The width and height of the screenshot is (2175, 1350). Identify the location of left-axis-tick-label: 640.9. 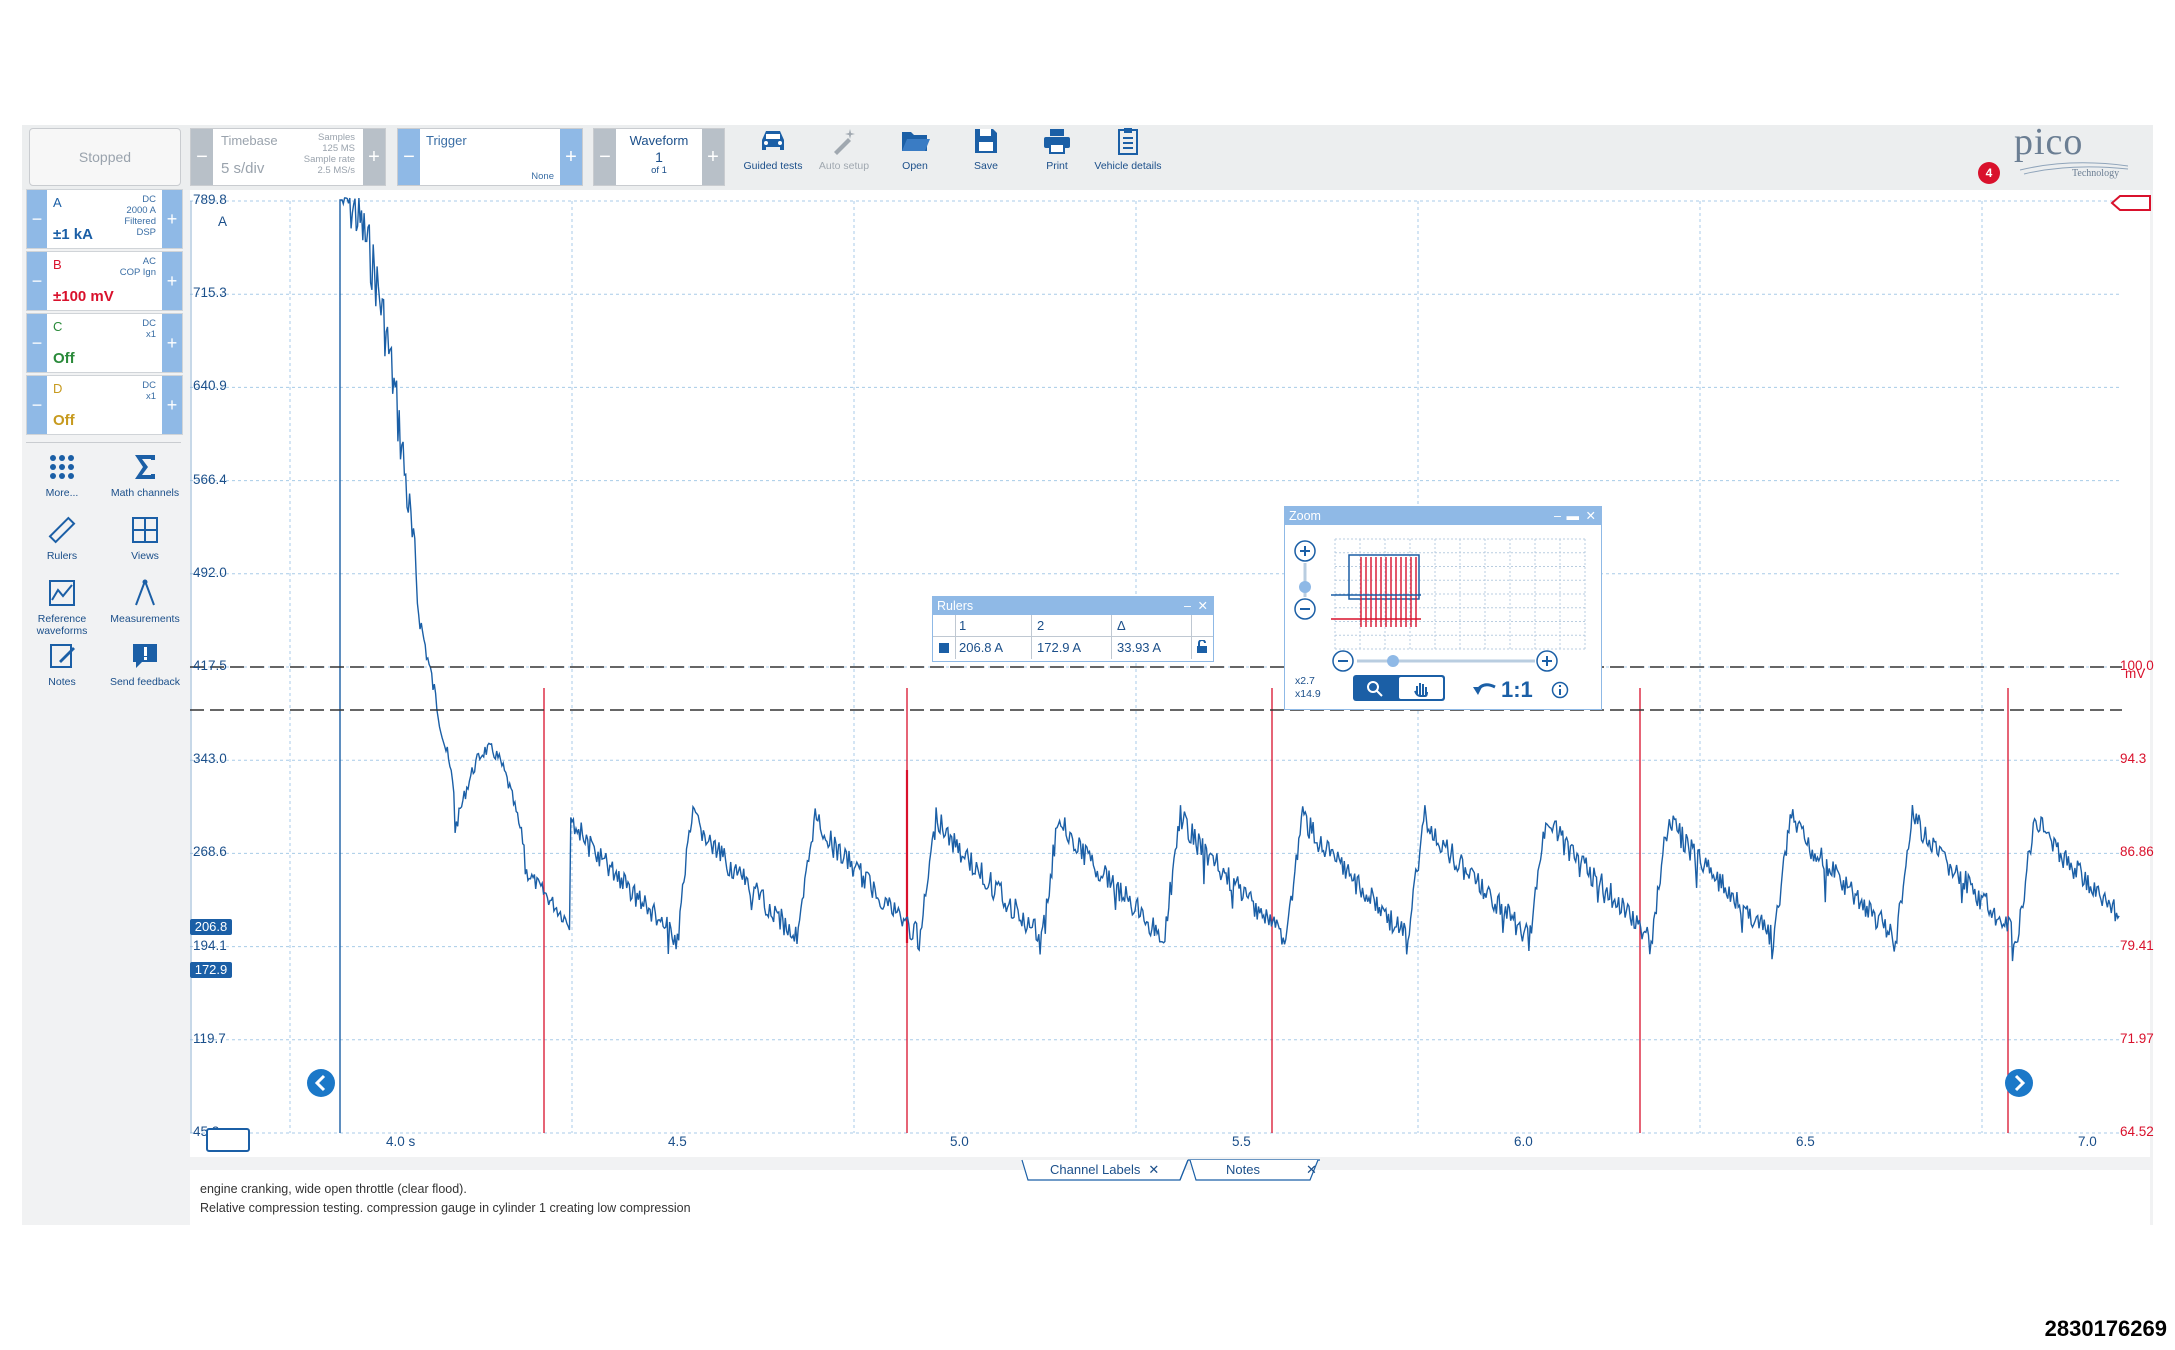
(210, 386).